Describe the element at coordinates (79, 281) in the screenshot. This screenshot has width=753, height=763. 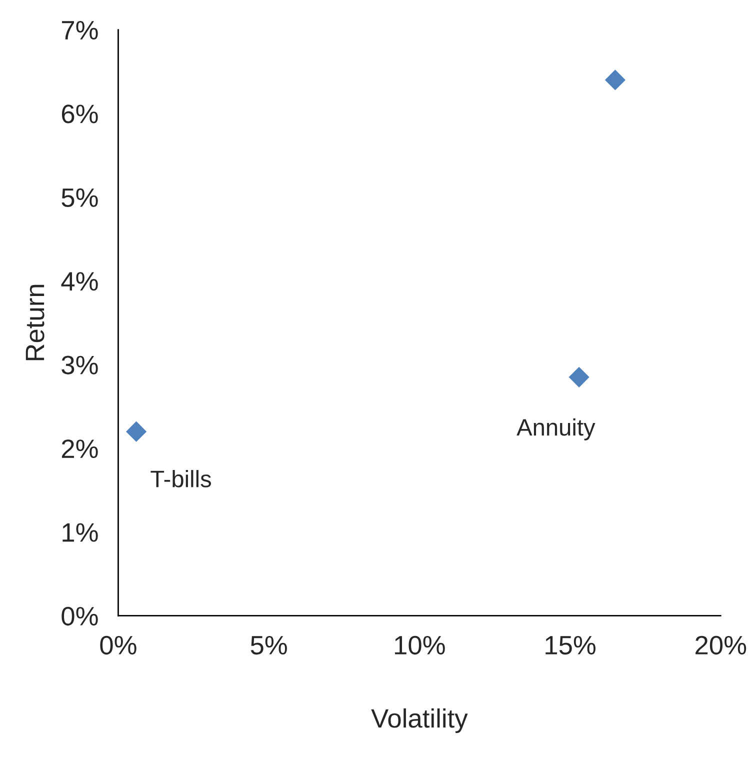
I see `y-tick-label: 4%` at that location.